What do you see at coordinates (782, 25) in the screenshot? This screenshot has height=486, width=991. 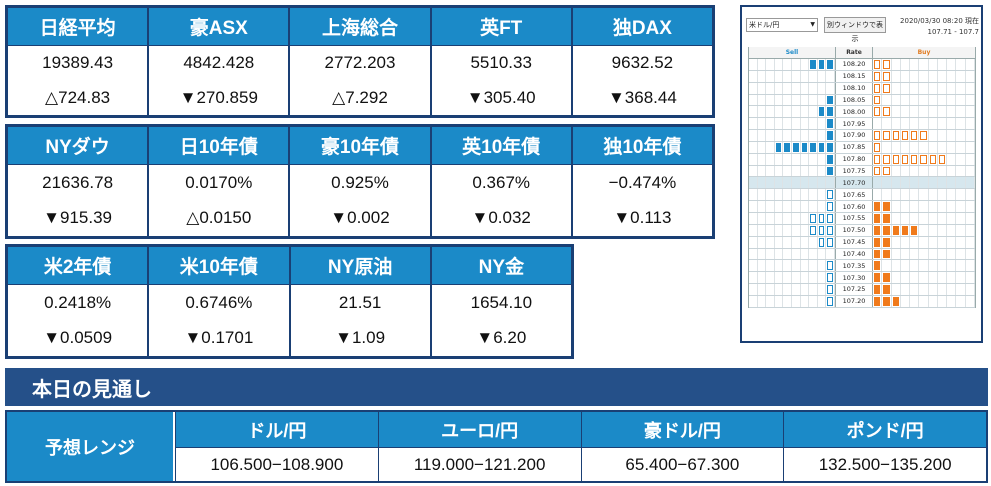 I see `currency-pair-select: 米ドル/円 ▼` at bounding box center [782, 25].